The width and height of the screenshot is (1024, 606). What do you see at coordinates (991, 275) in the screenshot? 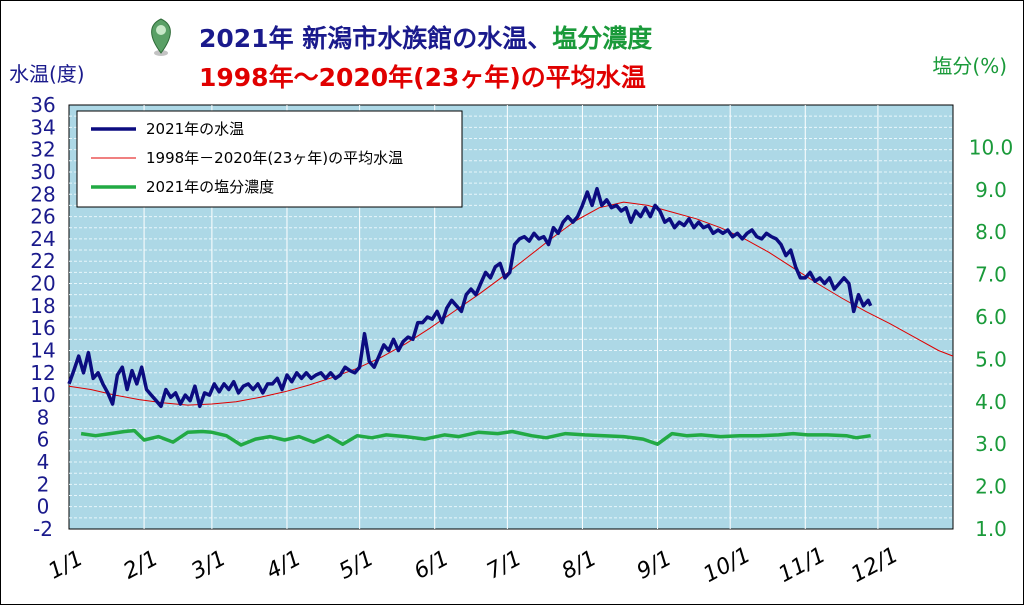
I see `right-tick-label: 7.0` at bounding box center [991, 275].